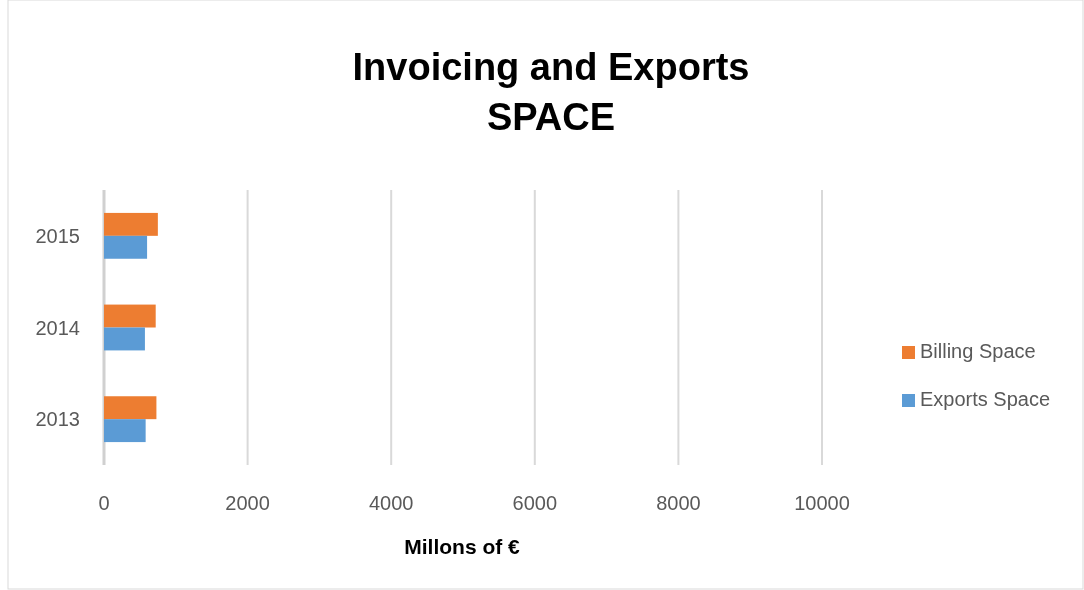  What do you see at coordinates (462, 546) in the screenshot?
I see `x-axis-title: Millons of €` at bounding box center [462, 546].